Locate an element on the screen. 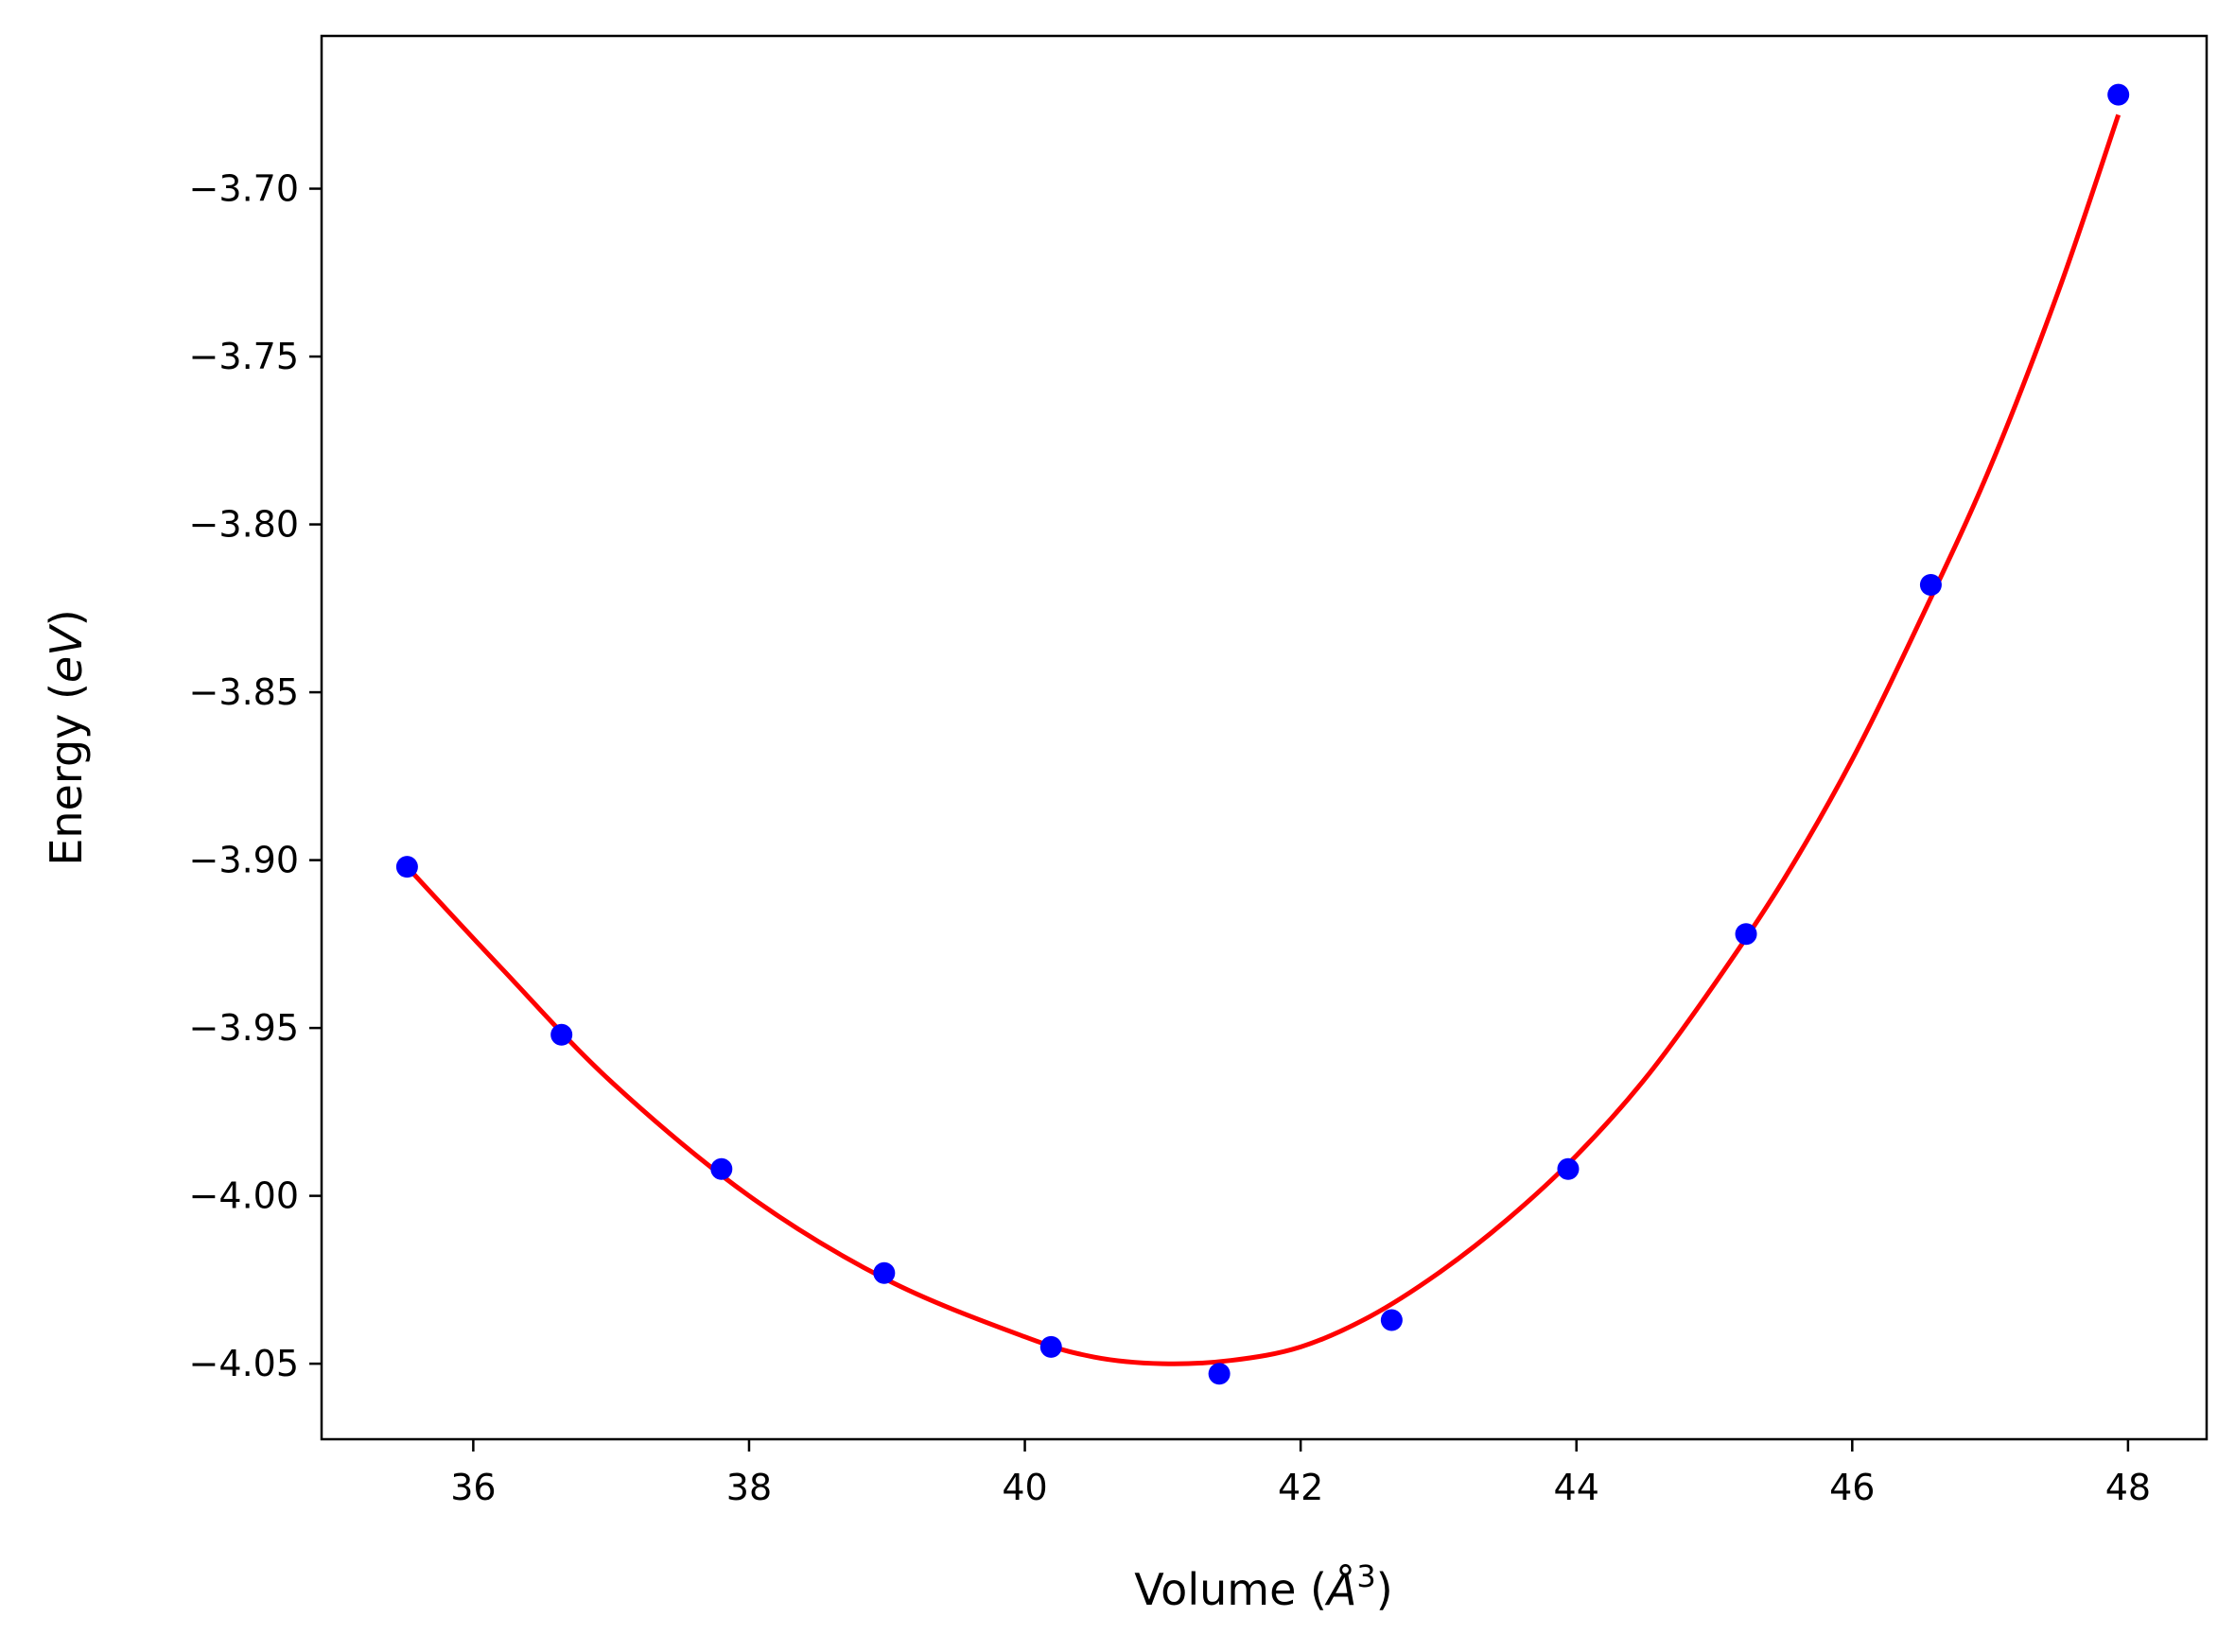  y-tick-label: −3.95 is located at coordinates (244, 1028).